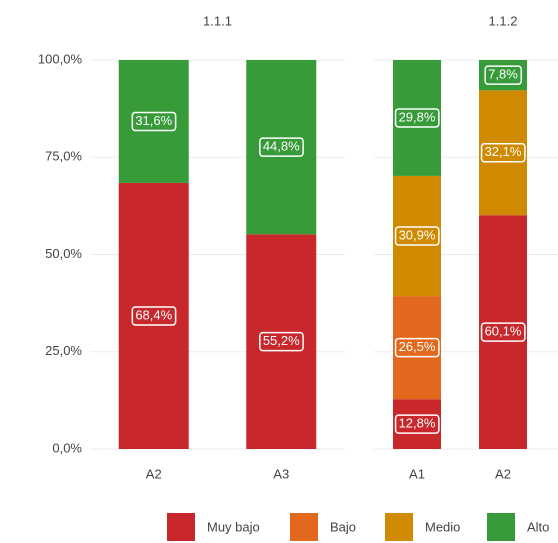  I want to click on x-tick-label: A1, so click(417, 473).